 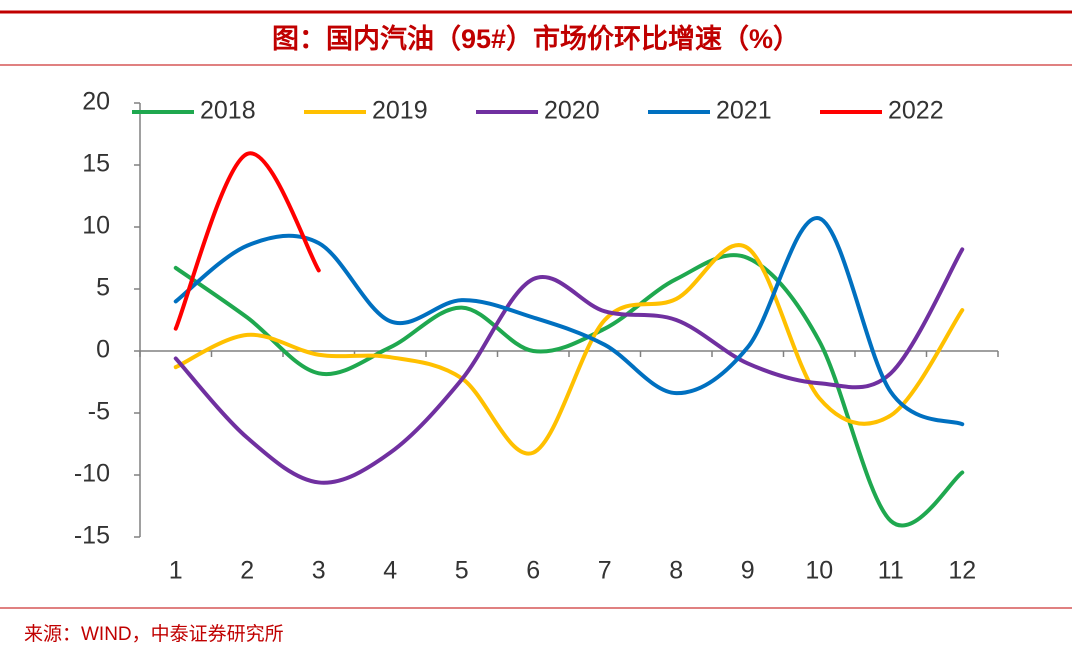 I want to click on x-tick-label: 3, so click(x=319, y=571).